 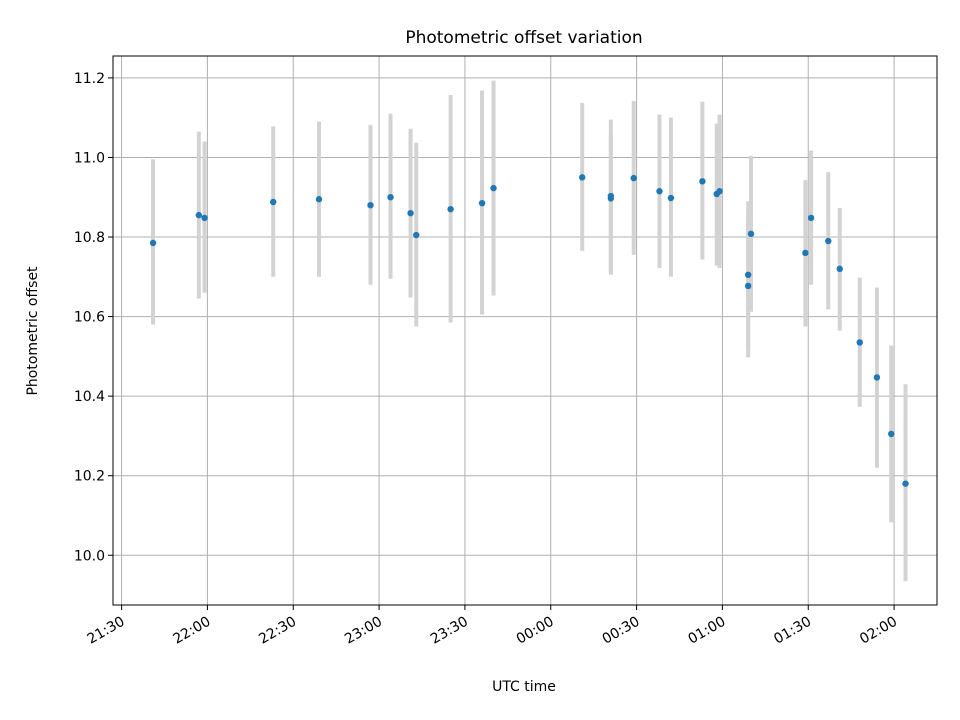 I want to click on y-tick-label: 10.4, so click(x=89, y=397).